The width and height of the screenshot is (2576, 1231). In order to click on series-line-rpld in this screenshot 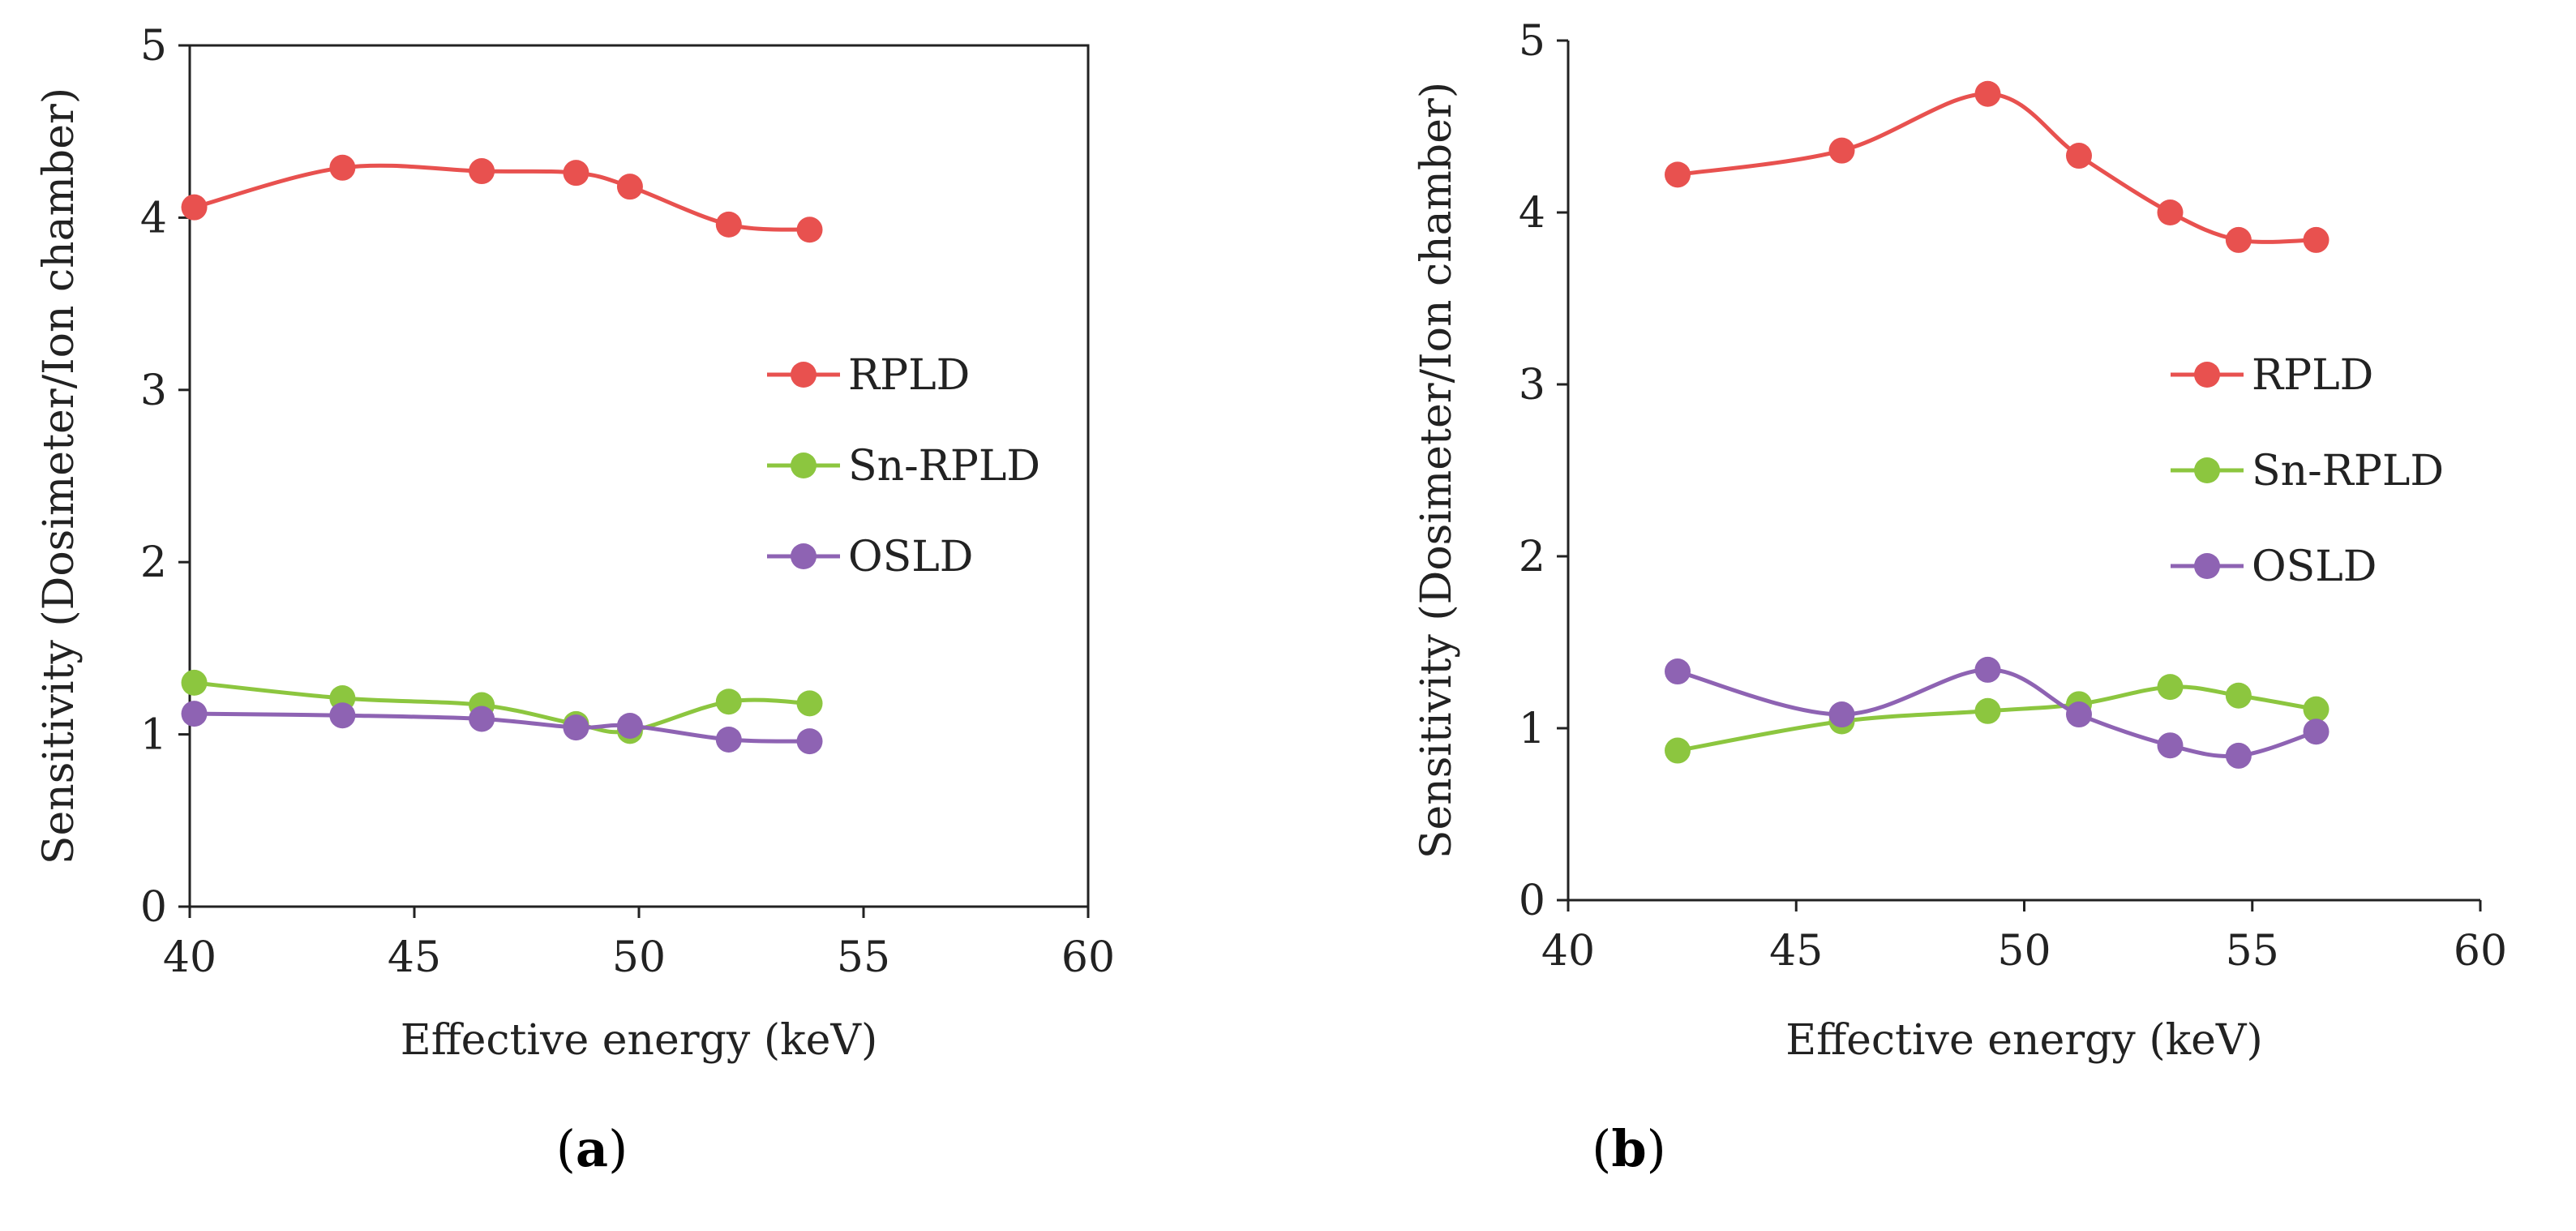, I will do `click(1997, 168)`.